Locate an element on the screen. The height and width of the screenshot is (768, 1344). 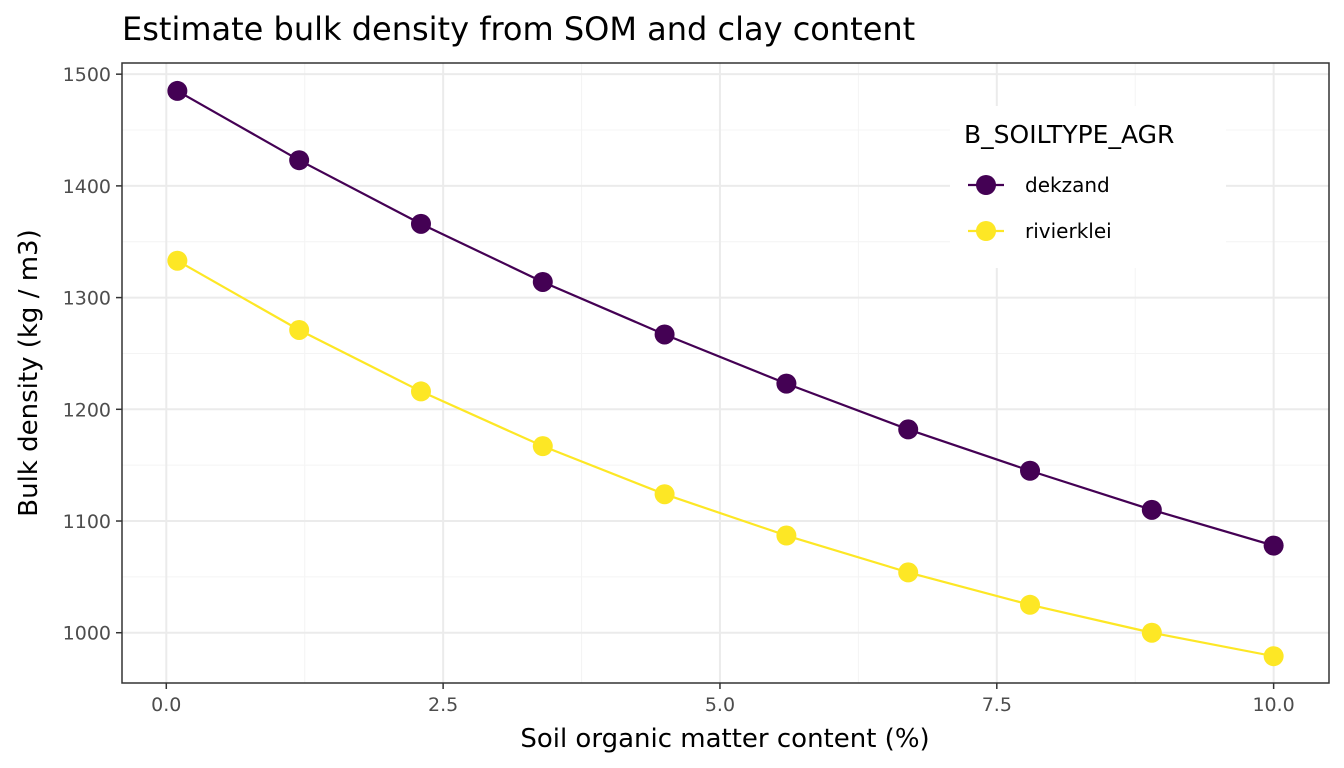
y-tick-label: 1400 is located at coordinates (87, 187).